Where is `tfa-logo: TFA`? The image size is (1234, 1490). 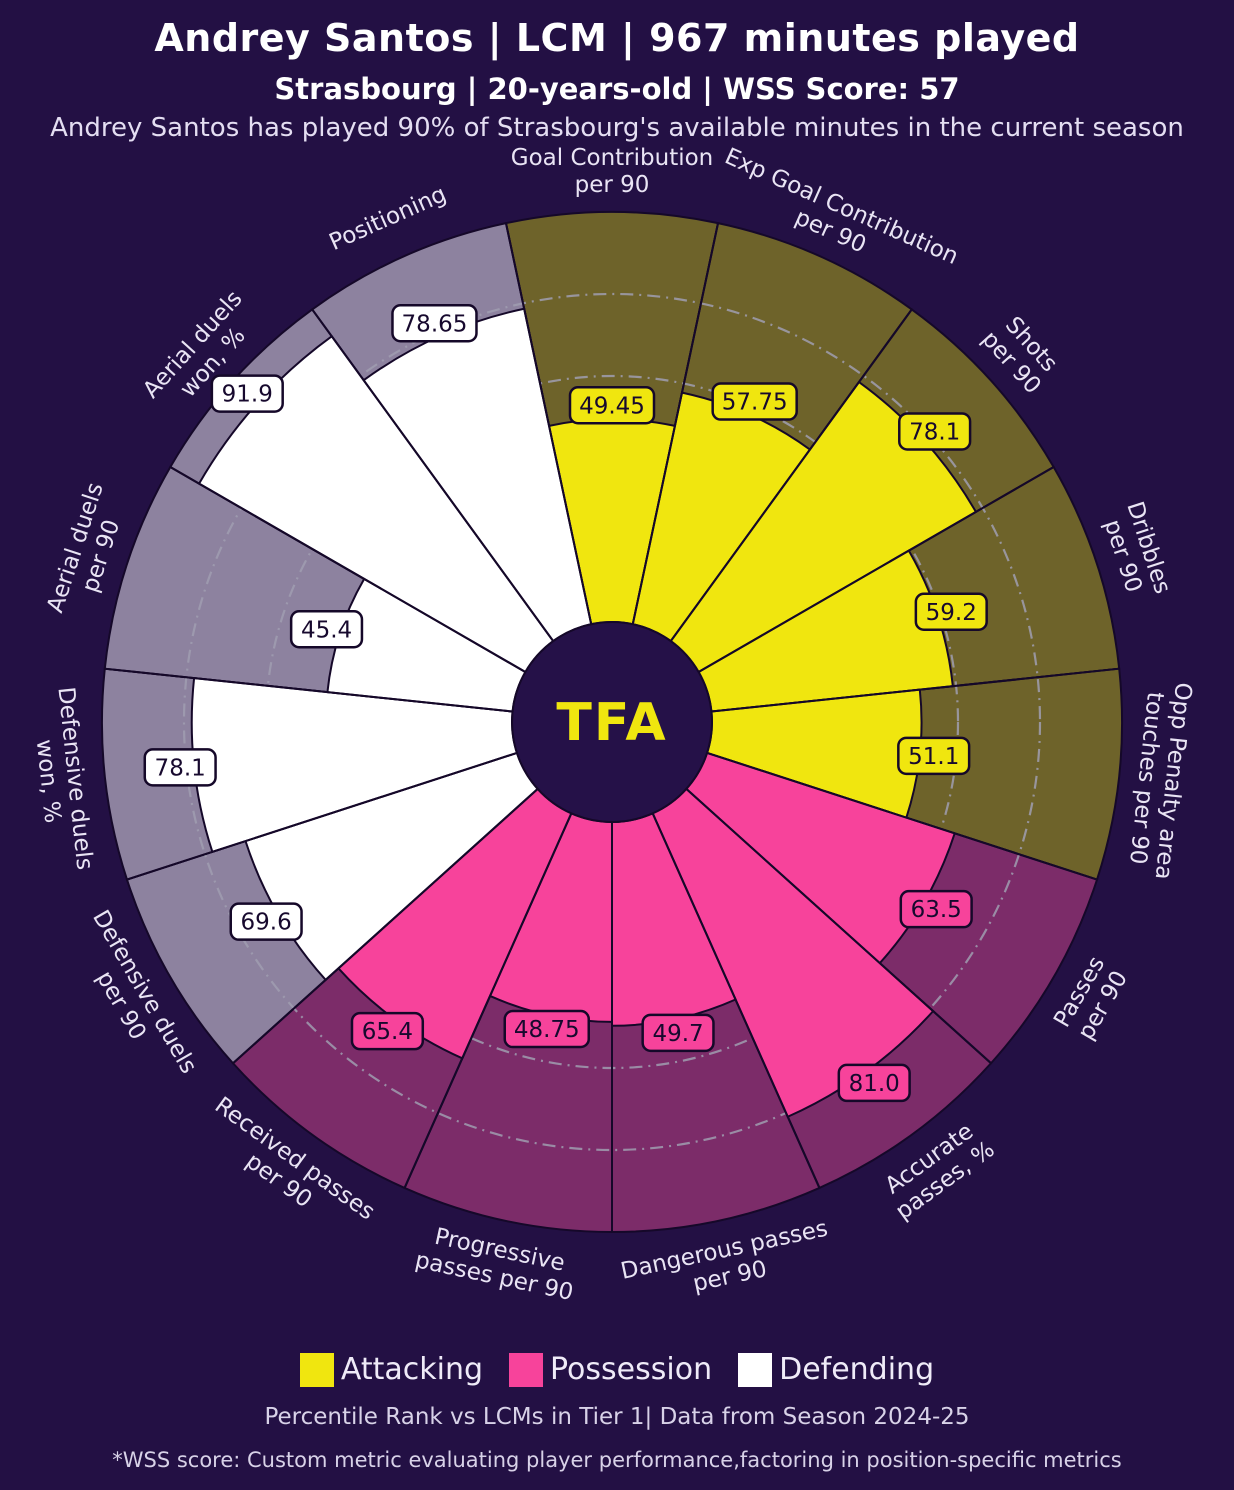
tfa-logo: TFA is located at coordinates (611, 723).